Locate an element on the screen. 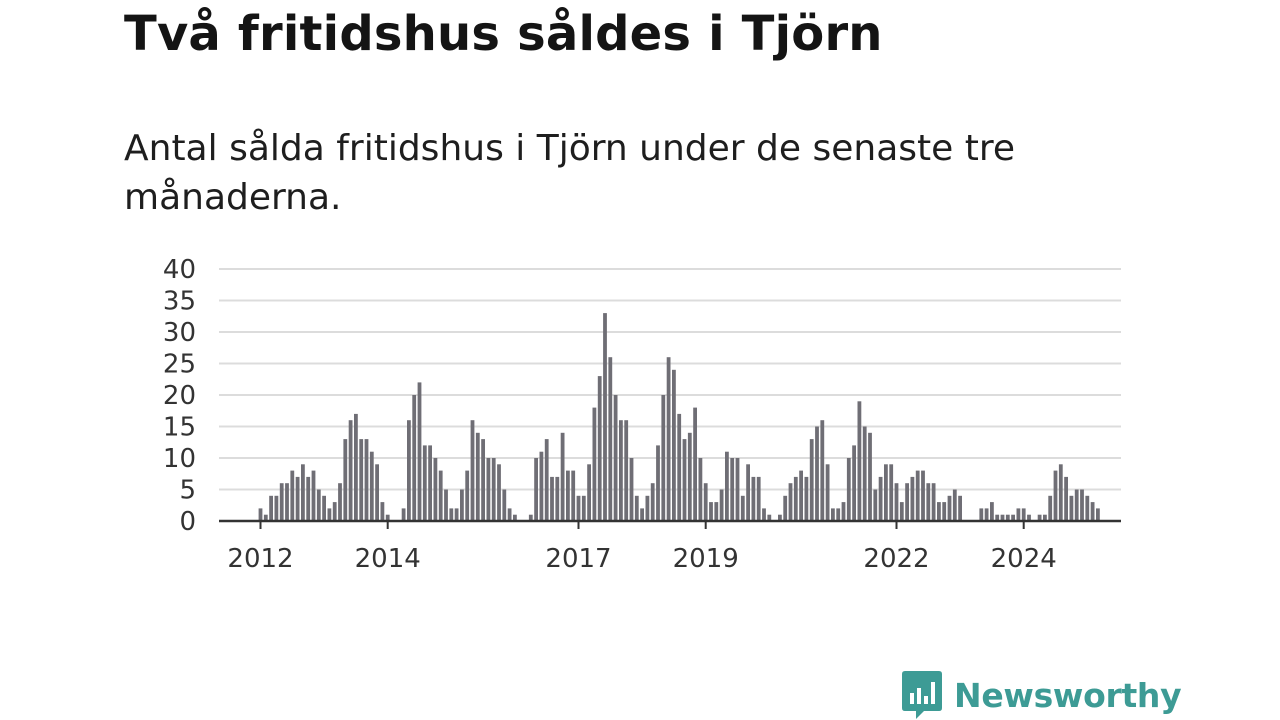 The width and height of the screenshot is (1280, 720). x-tick-label: 2019 is located at coordinates (706, 559).